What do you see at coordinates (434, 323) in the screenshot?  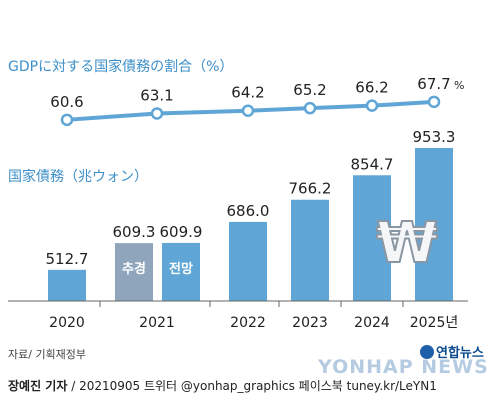 I see `x-tick-label: 2025년` at bounding box center [434, 323].